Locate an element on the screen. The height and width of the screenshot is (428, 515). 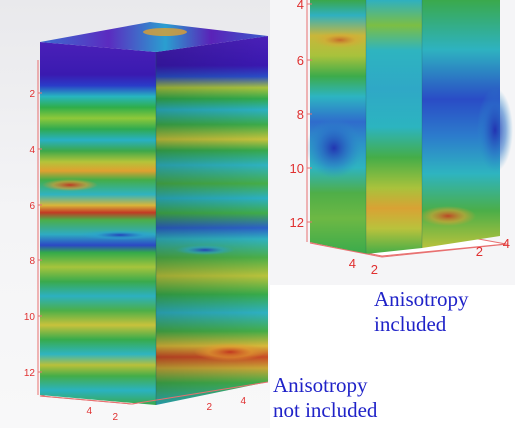
base-axis-ticks: 4 2 2 4 is located at coordinates (166, 409).